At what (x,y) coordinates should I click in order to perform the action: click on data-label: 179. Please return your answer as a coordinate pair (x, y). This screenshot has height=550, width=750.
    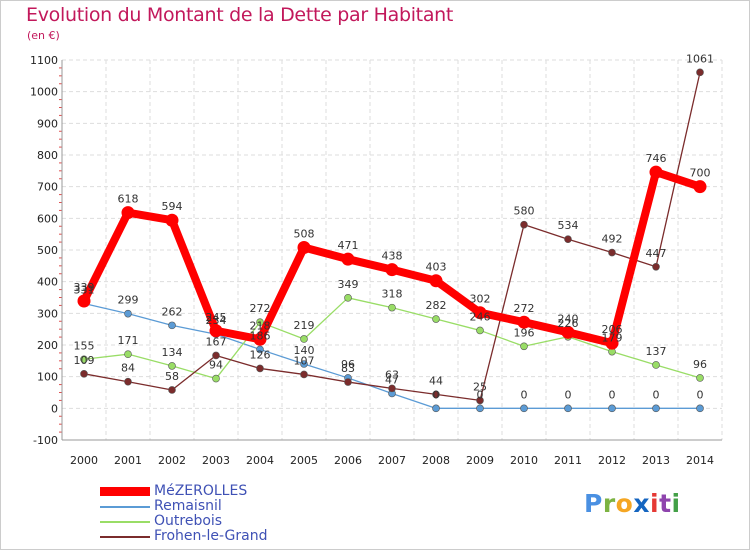
    Looking at the image, I should click on (612, 338).